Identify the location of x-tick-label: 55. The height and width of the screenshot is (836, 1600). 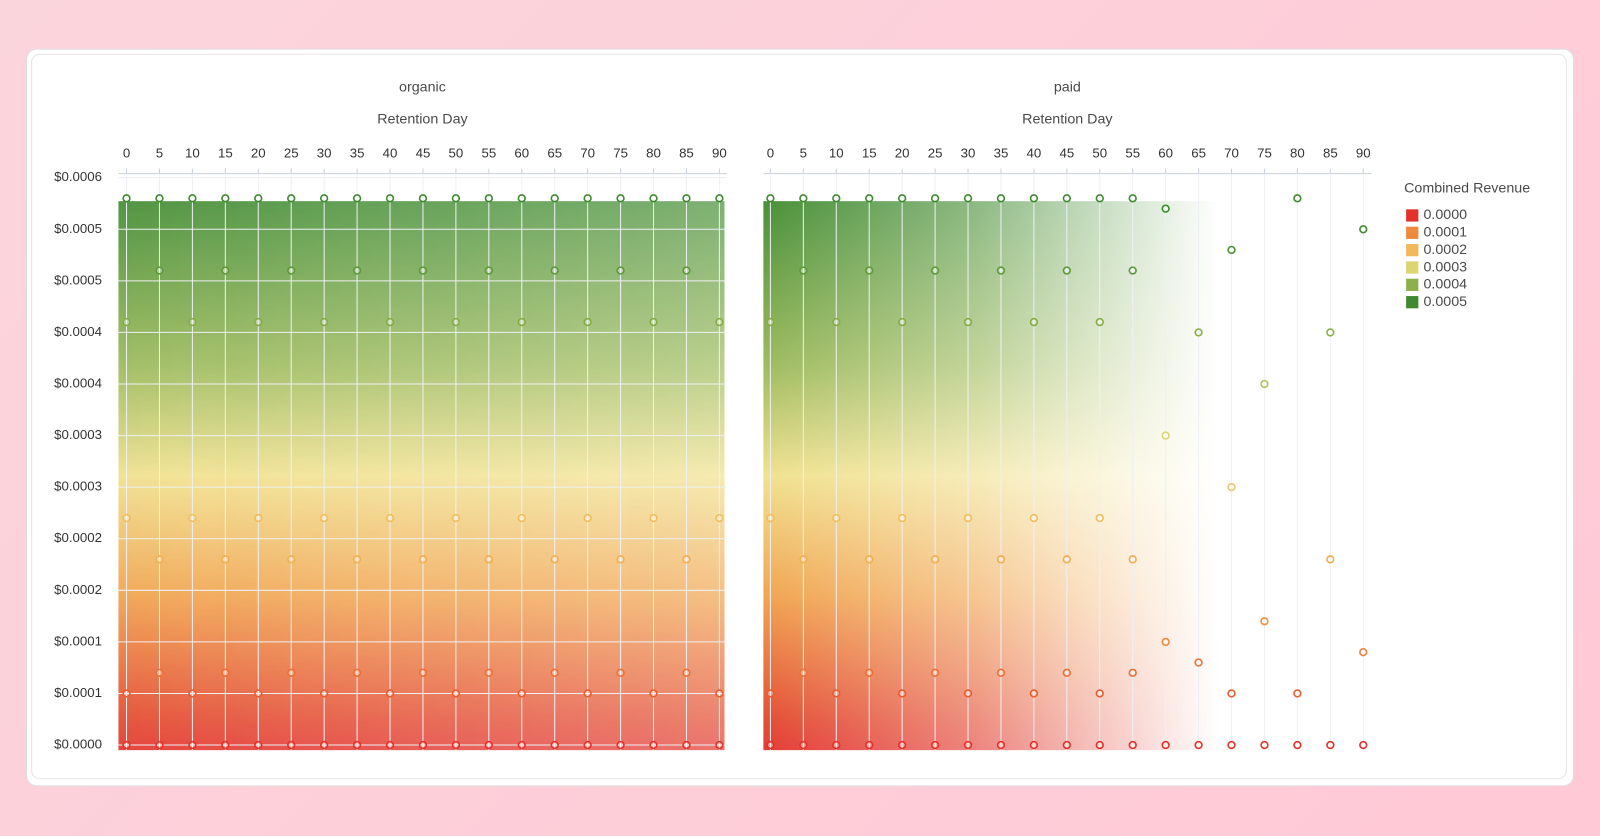
(488, 153).